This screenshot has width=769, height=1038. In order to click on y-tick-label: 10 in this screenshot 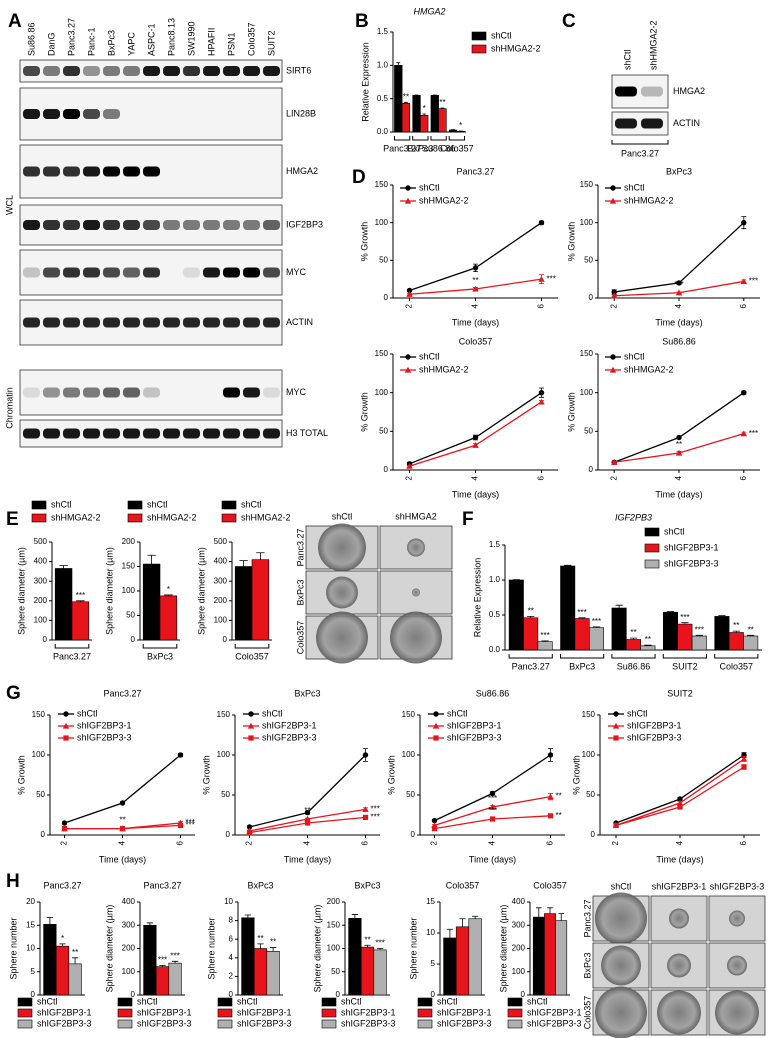, I will do `click(430, 932)`.